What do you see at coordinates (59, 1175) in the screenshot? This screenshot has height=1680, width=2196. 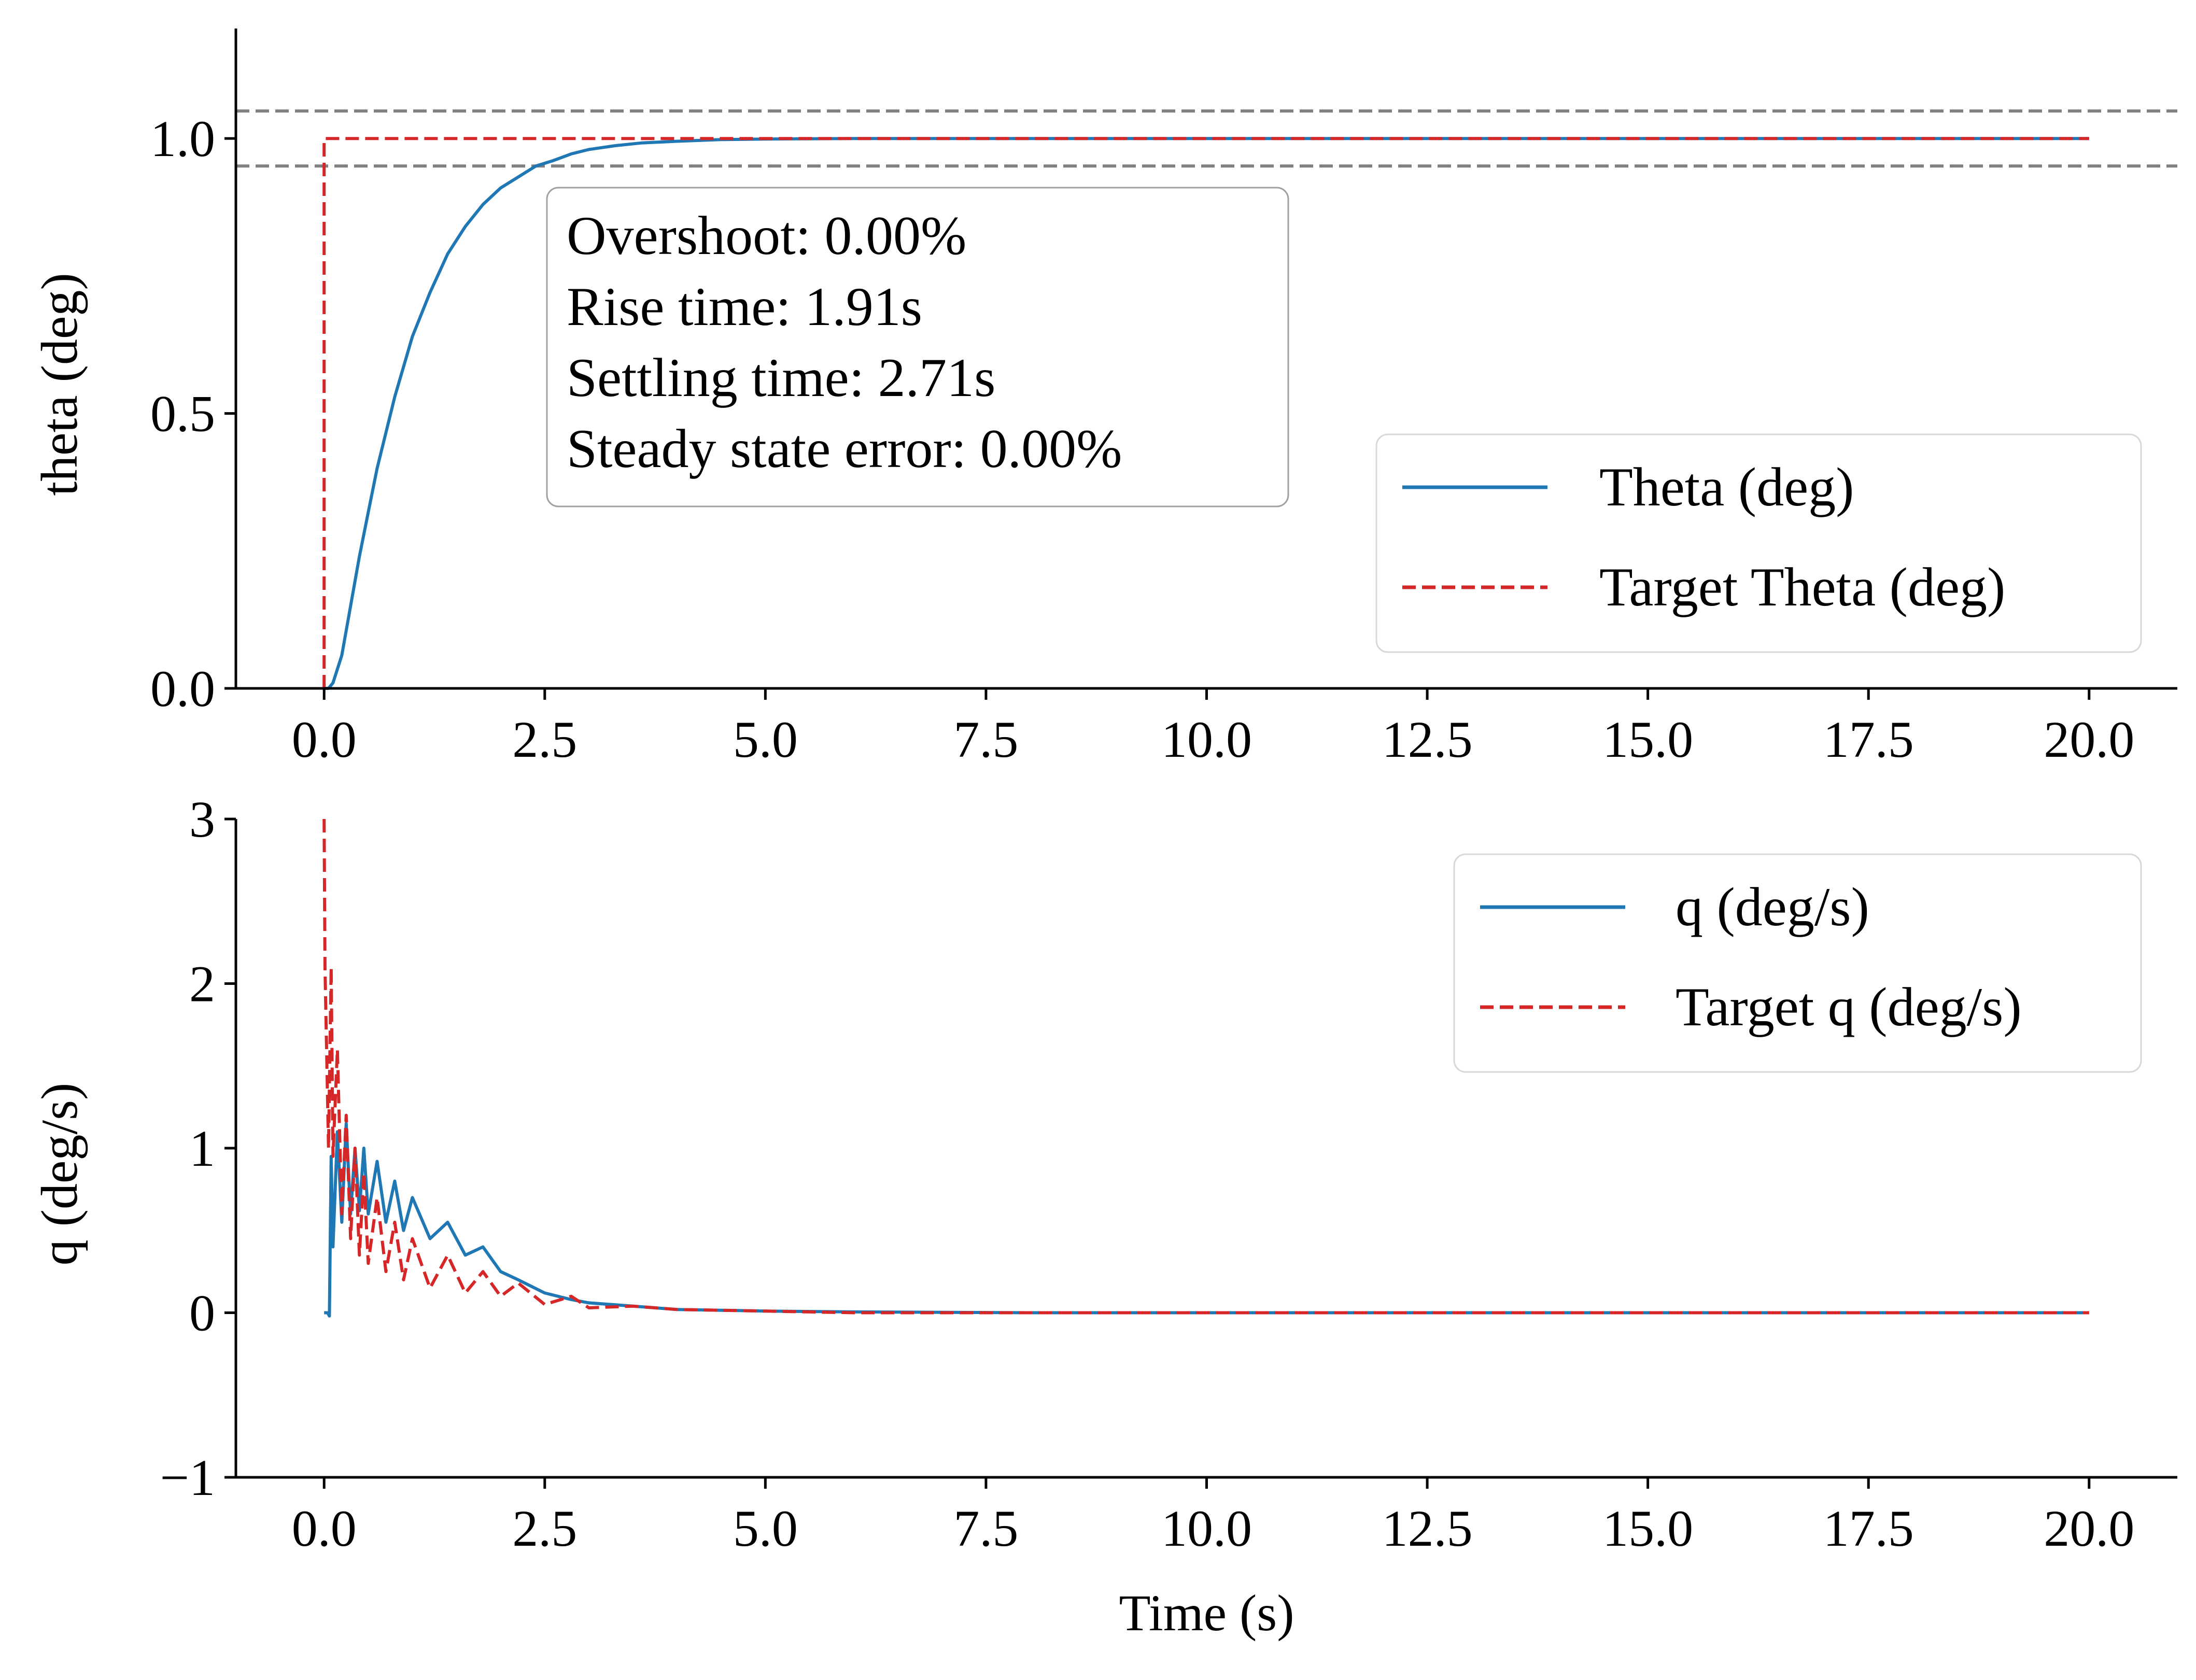 I see `q-y-axis-label: q (deg/s)` at bounding box center [59, 1175].